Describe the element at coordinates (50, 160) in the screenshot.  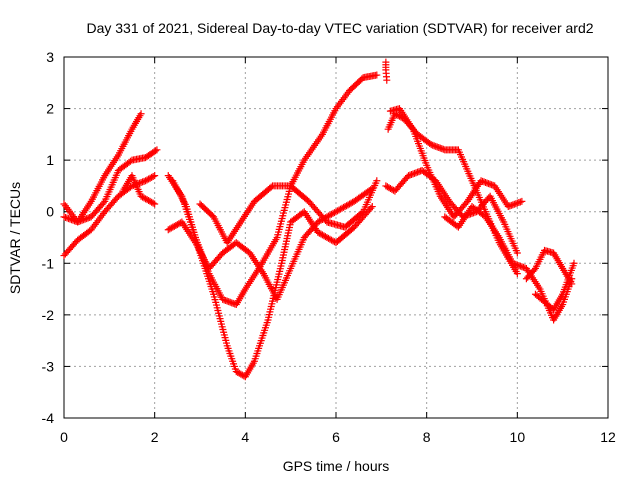
I see `y-tick-label: 1` at that location.